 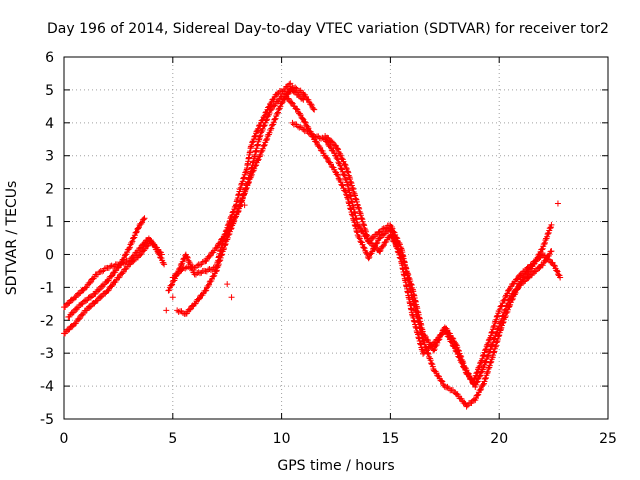 I want to click on x-tick-label: 5, so click(x=172, y=439).